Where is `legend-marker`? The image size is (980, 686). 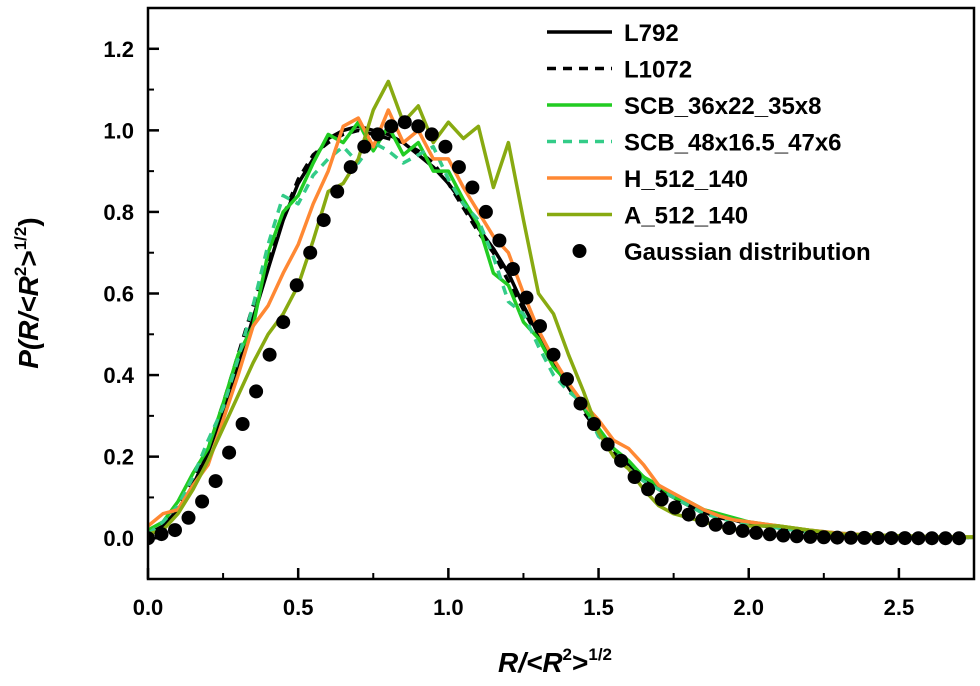 legend-marker is located at coordinates (579, 251).